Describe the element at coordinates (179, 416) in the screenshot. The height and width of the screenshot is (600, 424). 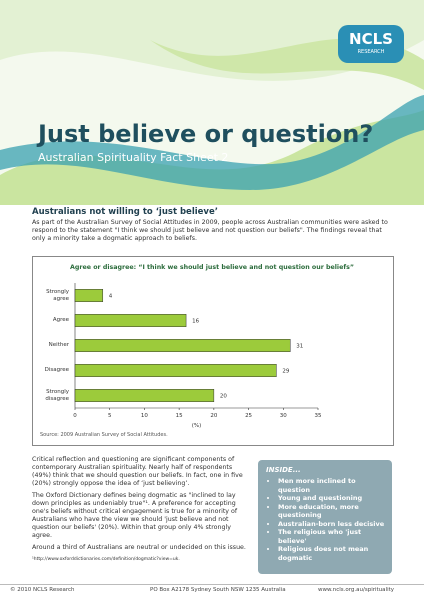
I see `x-tick-label: 15` at that location.